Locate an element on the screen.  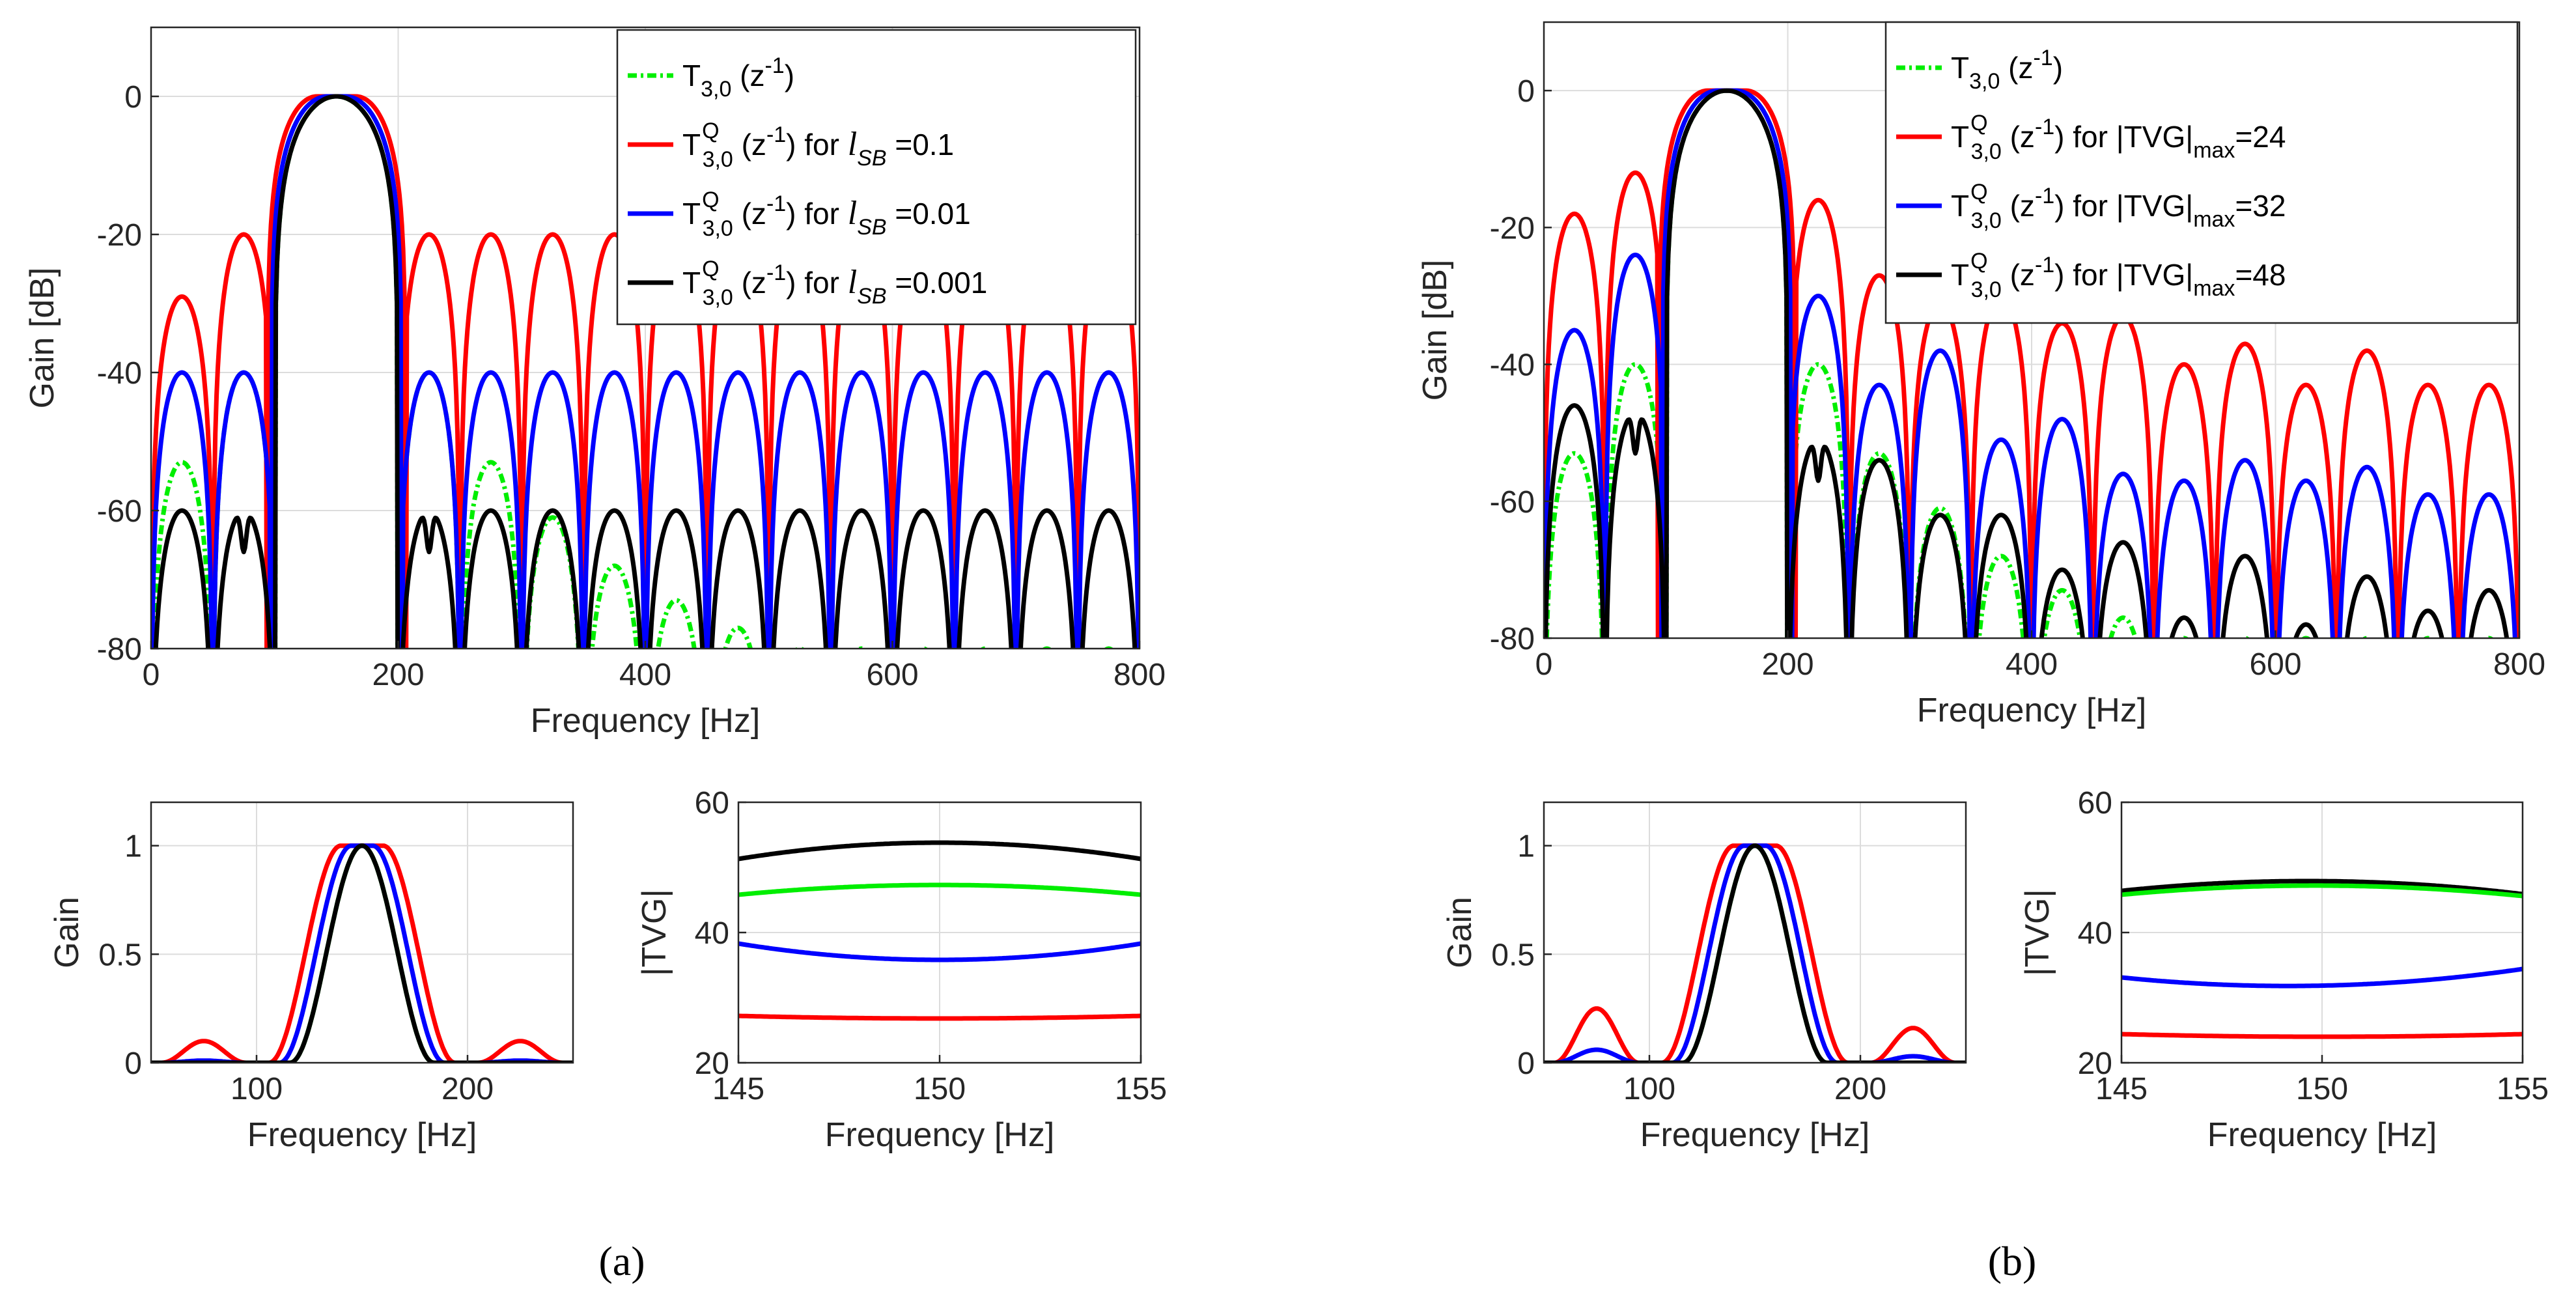
panel-b-gain-plot: 100 200 0 0.5 1 Frequency [Hz] Gain is located at coordinates (1704, 977).